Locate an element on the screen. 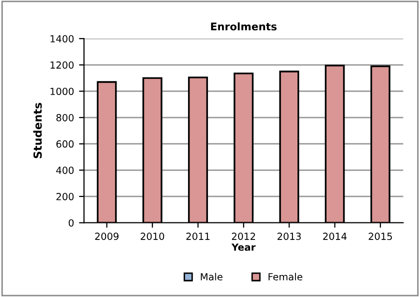 The width and height of the screenshot is (420, 297). y-tick-label: 400 is located at coordinates (65, 170).